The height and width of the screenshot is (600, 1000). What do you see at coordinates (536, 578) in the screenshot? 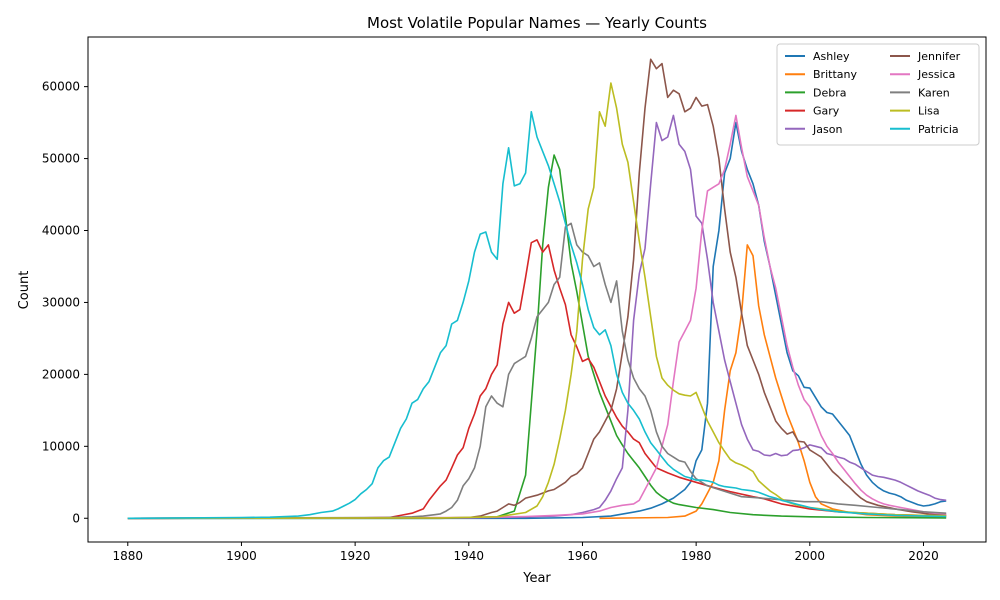
I see `x-axis-label: Year` at bounding box center [536, 578].